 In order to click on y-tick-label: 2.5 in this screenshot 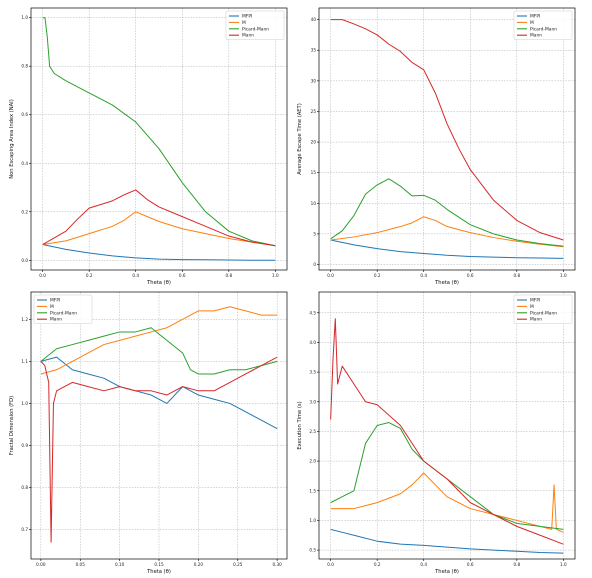, I will do `click(312, 431)`.